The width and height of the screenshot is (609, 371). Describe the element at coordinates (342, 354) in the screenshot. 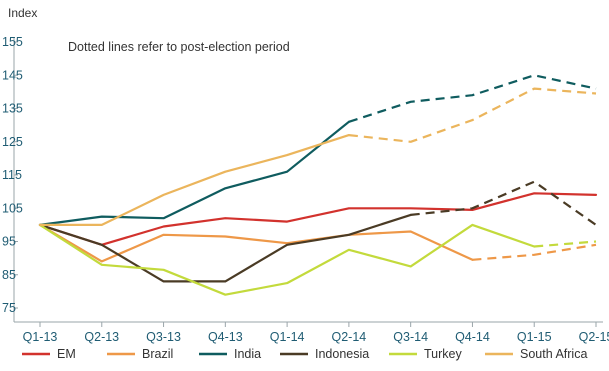

I see `legend-label-indonesia: Indonesia` at that location.